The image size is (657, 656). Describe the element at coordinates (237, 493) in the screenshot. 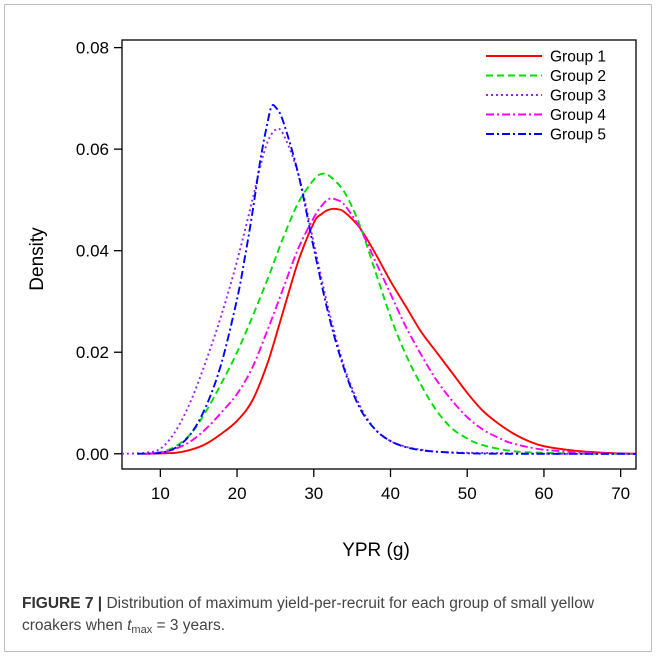

I see `x-tick-label: 20` at that location.